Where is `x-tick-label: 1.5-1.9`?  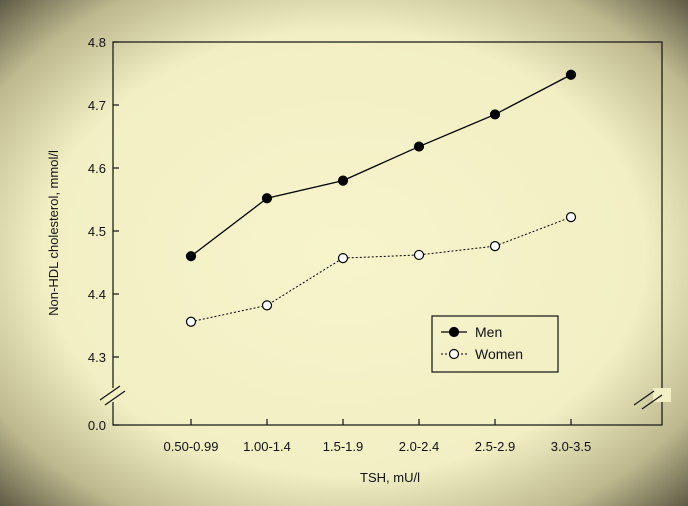 x-tick-label: 1.5-1.9 is located at coordinates (343, 446).